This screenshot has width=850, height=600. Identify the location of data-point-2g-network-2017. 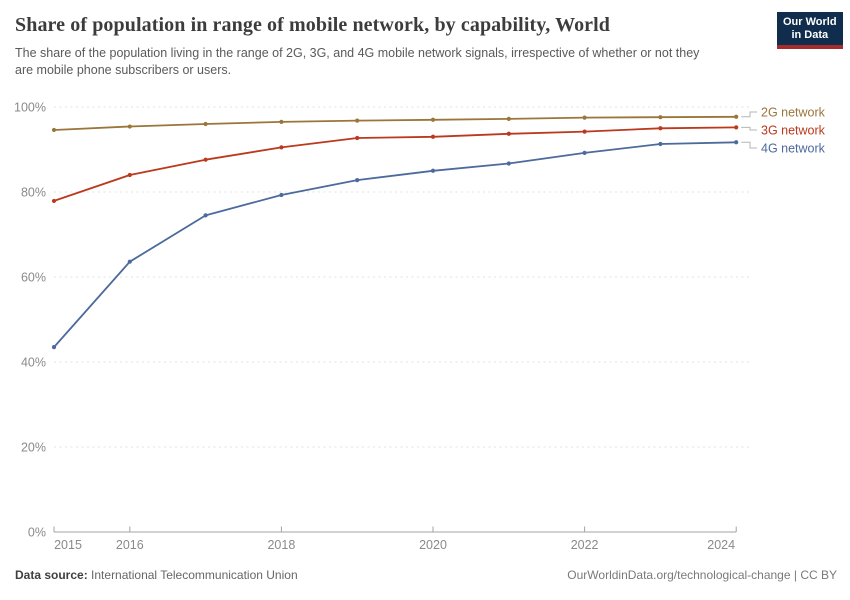
(205, 124).